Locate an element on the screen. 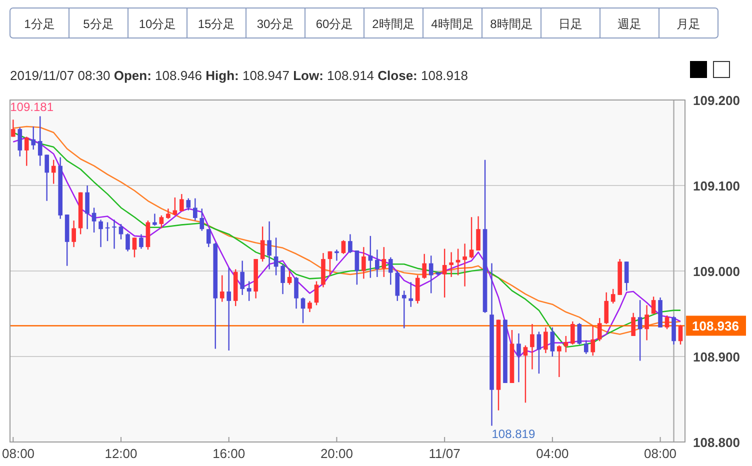 The image size is (752, 466). y-tick-label: 108.900 is located at coordinates (716, 357).